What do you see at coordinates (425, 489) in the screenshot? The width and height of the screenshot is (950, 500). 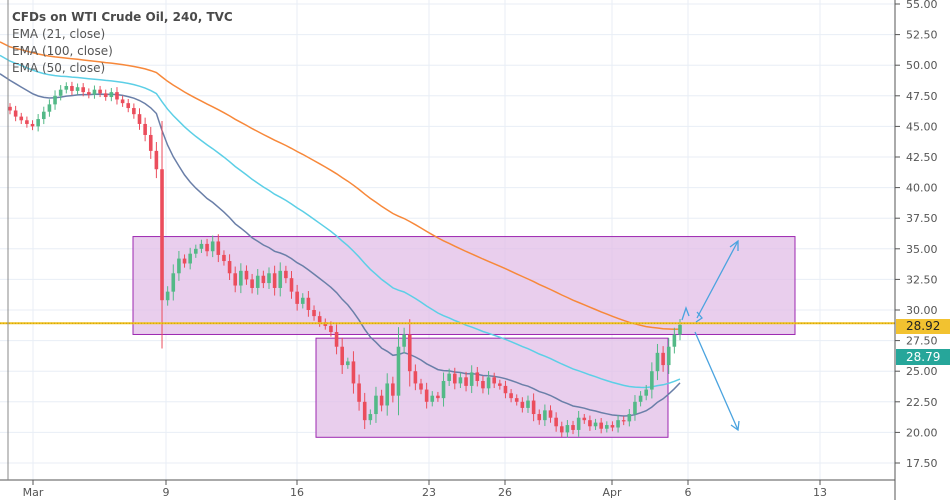 I see `time-axis: Mar 9 16 23 26 Apr 6 13` at bounding box center [425, 489].